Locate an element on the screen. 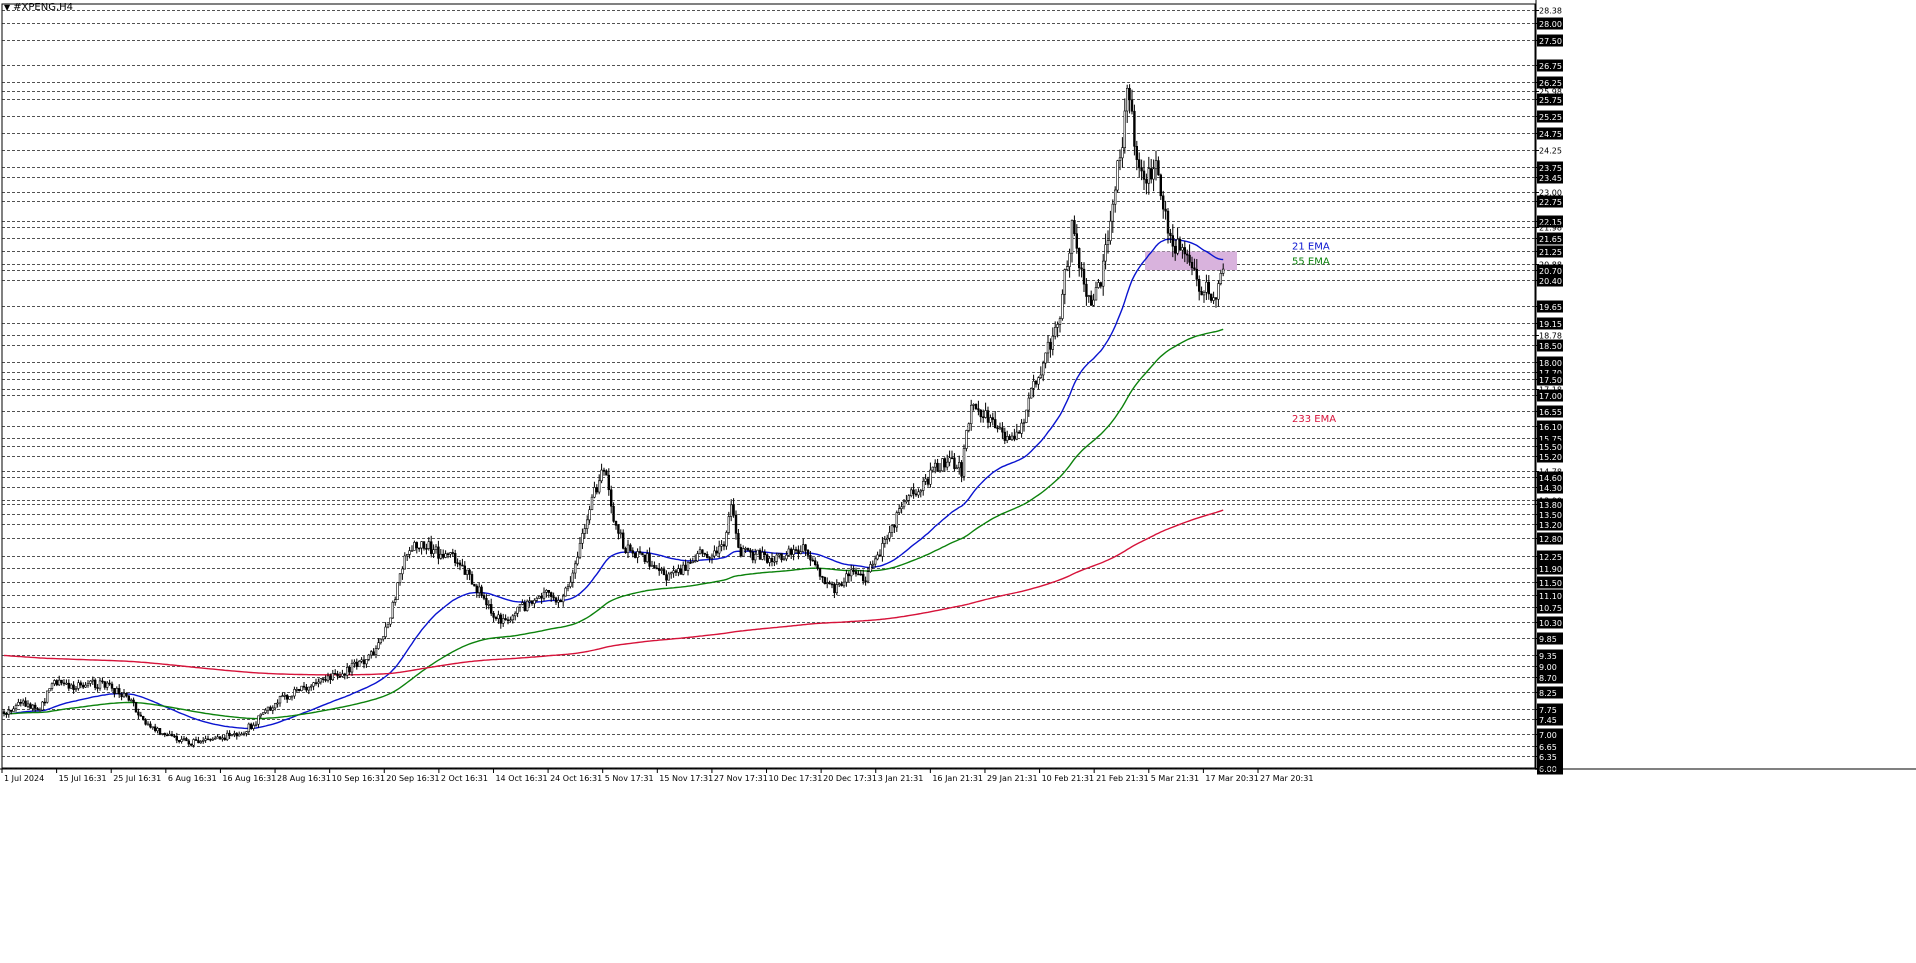 The width and height of the screenshot is (1916, 963). chart-title-box: ▼ #XPENG,H4 is located at coordinates (38, 7).